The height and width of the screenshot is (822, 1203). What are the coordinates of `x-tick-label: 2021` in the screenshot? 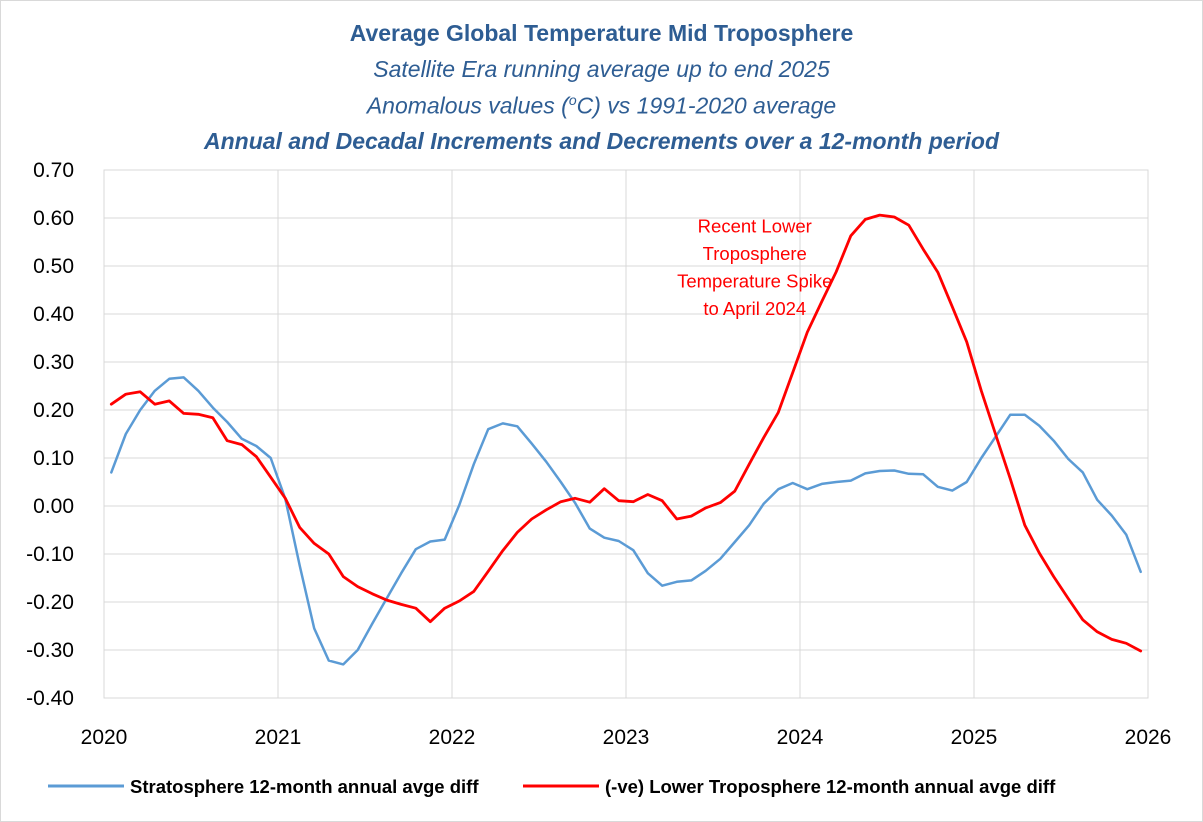 It's located at (278, 737).